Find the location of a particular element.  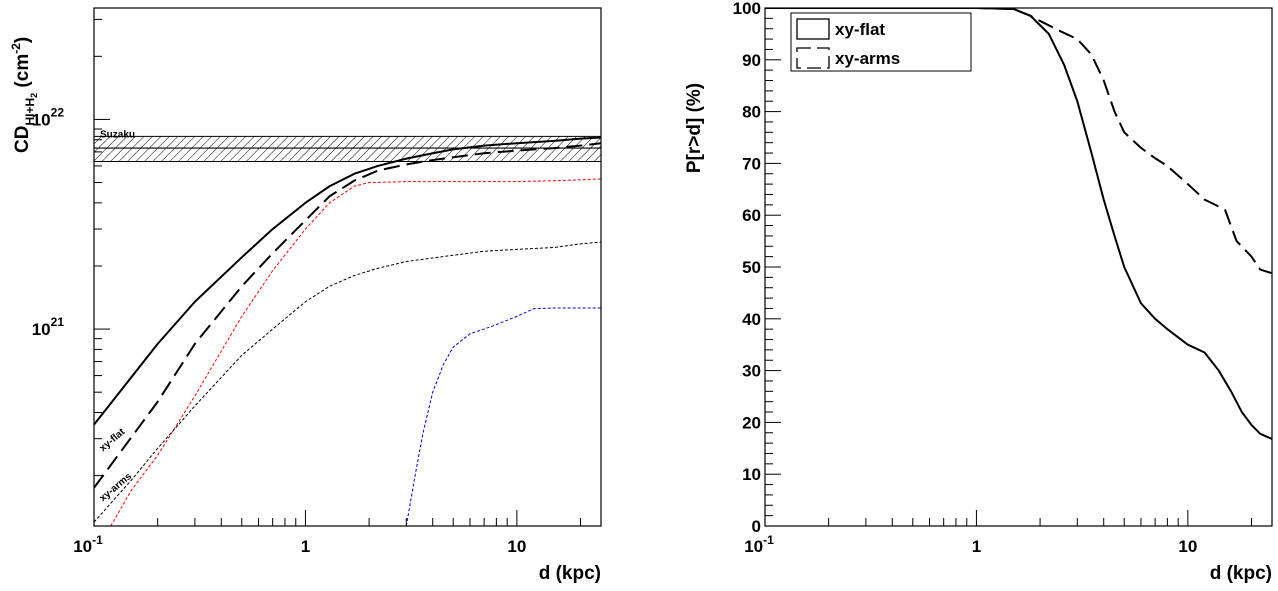

y-tick-label: 30 is located at coordinates (751, 371).